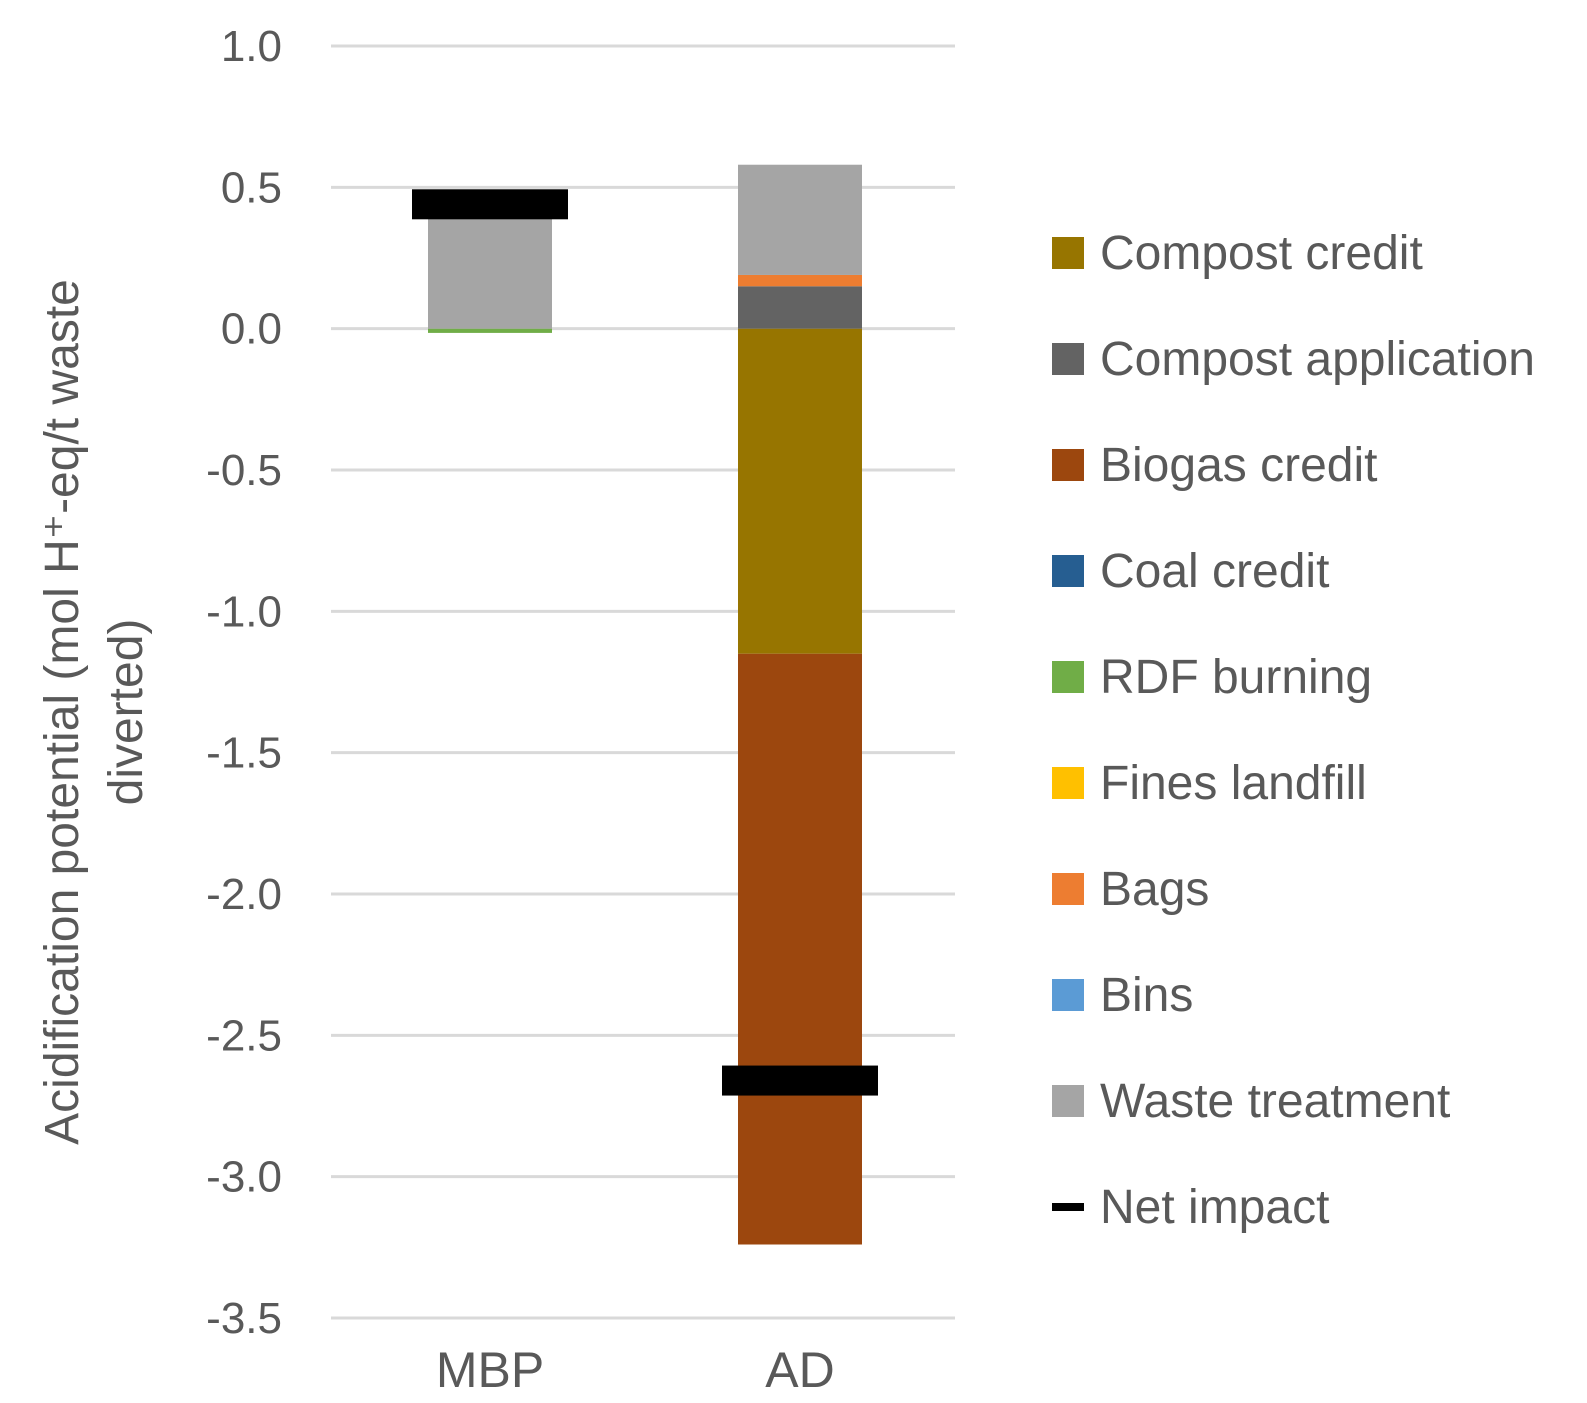  Describe the element at coordinates (1146, 995) in the screenshot. I see `legend-label: Bins` at that location.